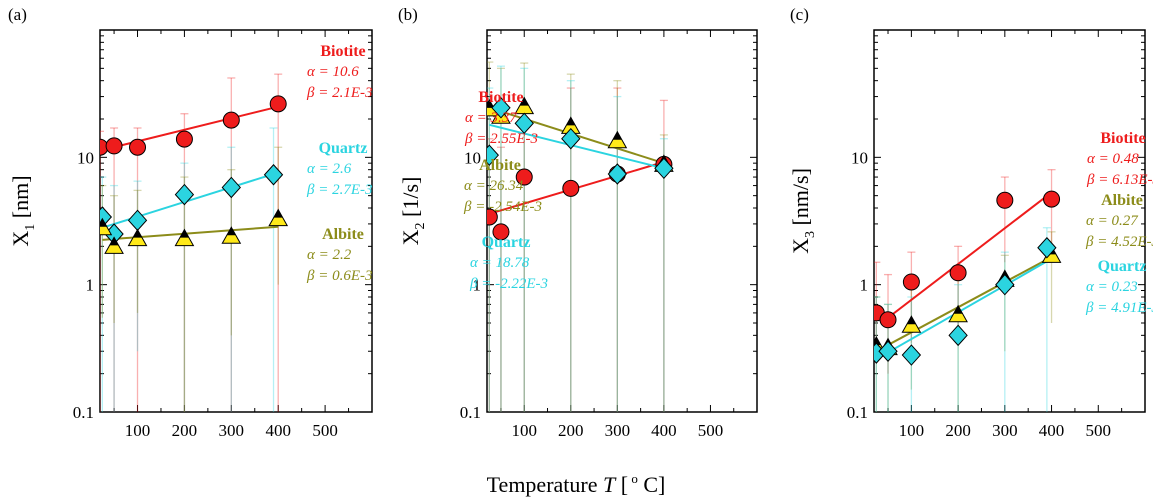  Describe the element at coordinates (1119, 221) in the screenshot. I see `annotation-albite: Albite α = 0.27 β = 4.52E-3` at that location.